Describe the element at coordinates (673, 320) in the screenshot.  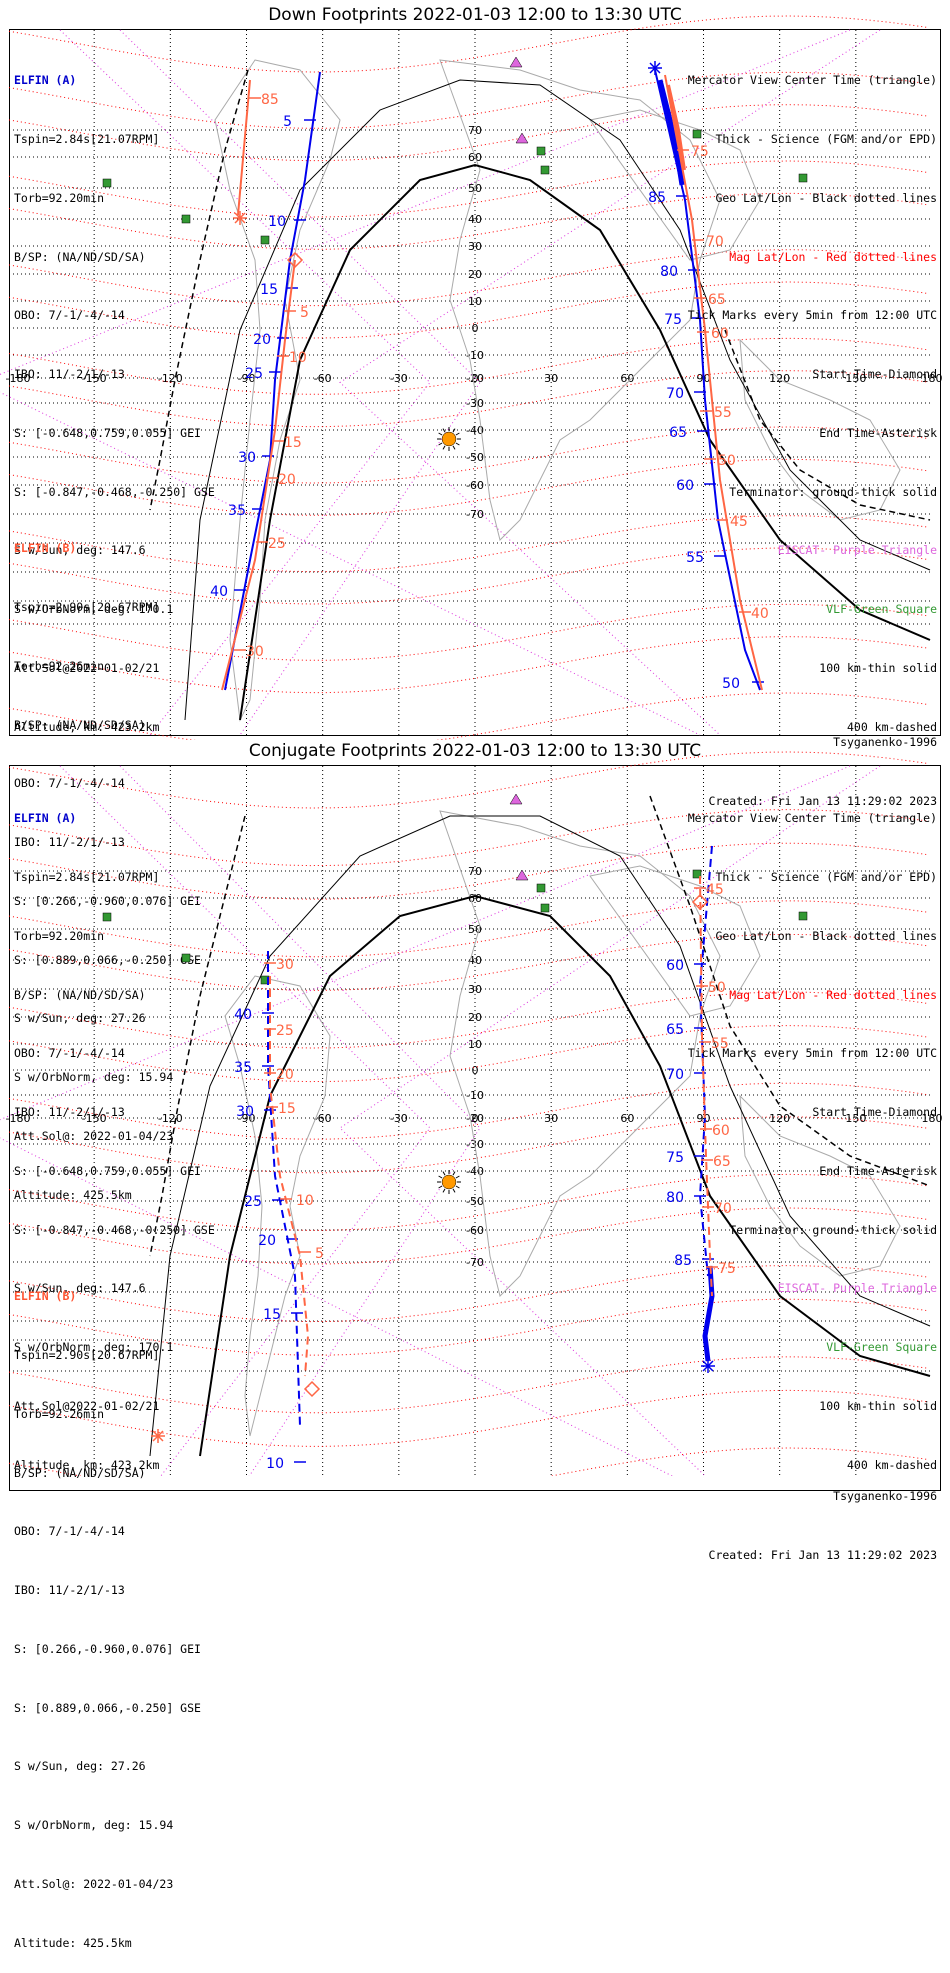
I see `elfin-a-track-time-label: 75` at that location.